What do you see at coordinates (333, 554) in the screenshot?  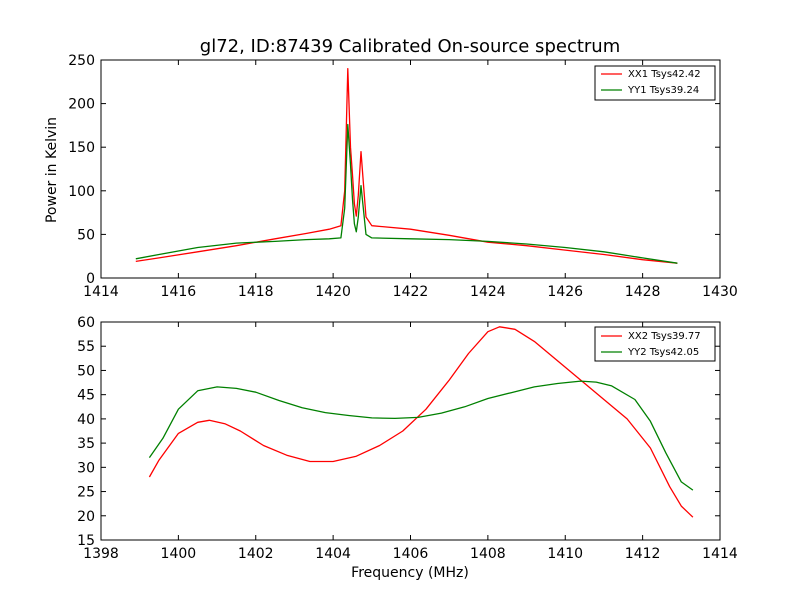 I see `bottom-x-tick-label: 1404` at bounding box center [333, 554].